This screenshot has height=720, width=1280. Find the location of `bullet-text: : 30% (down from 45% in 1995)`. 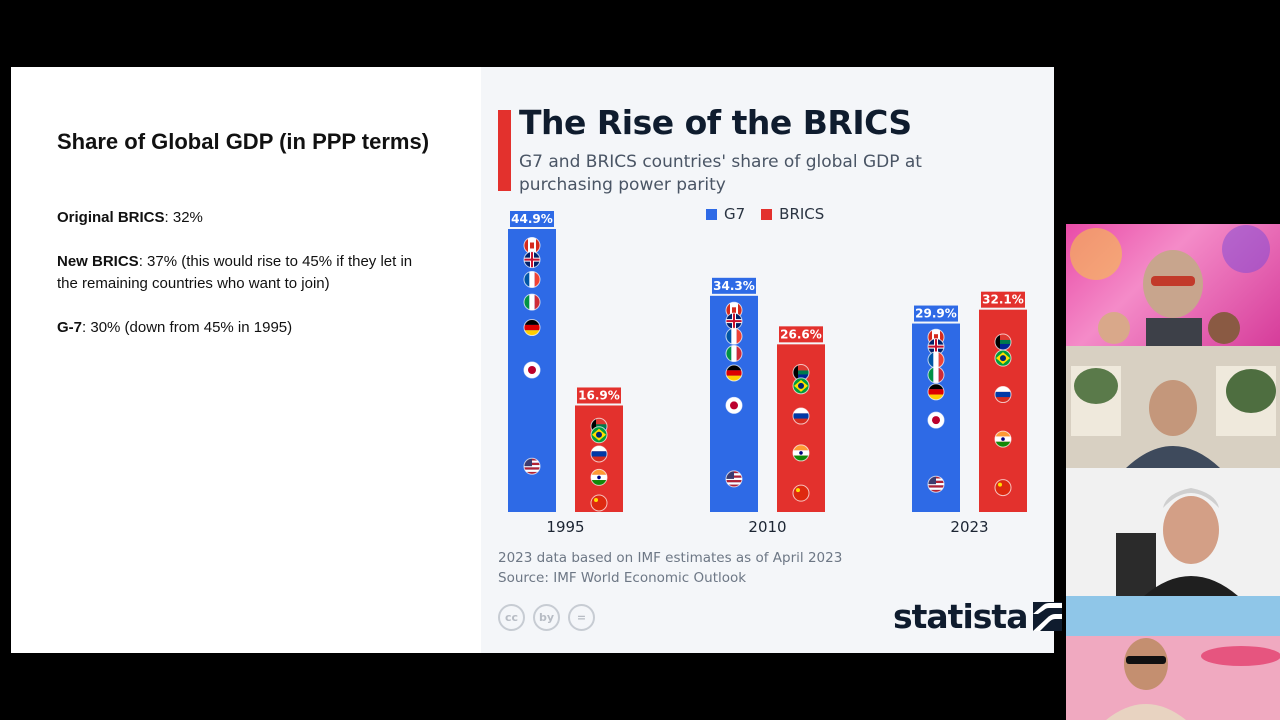

bullet-text: : 30% (down from 45% in 1995) is located at coordinates (187, 327).